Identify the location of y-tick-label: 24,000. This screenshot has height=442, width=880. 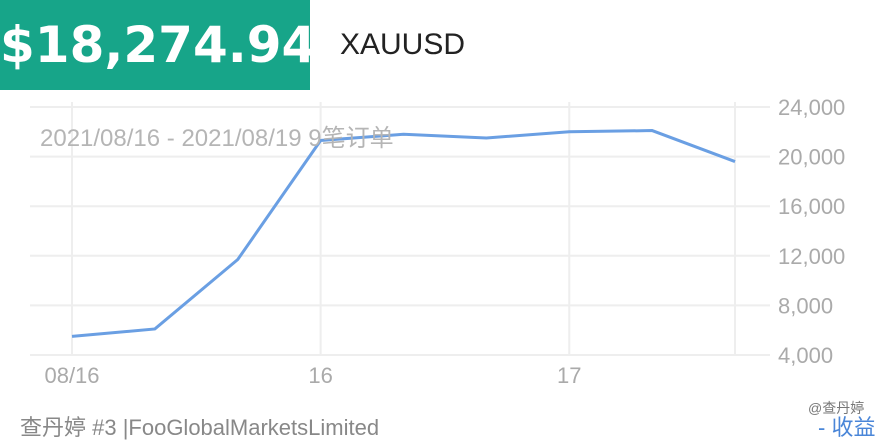
(811, 107).